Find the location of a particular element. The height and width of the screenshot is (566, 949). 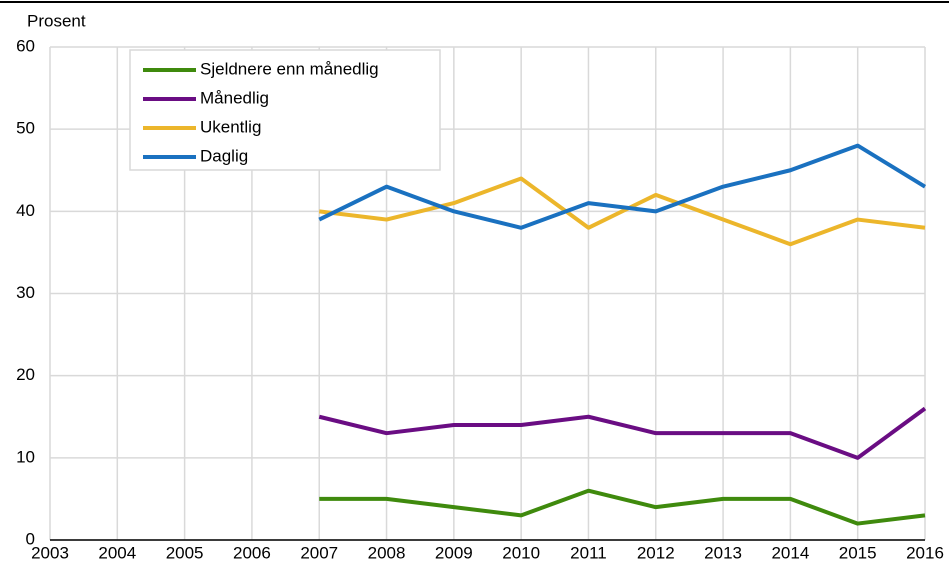

x-tick-label: 2005 is located at coordinates (185, 552).